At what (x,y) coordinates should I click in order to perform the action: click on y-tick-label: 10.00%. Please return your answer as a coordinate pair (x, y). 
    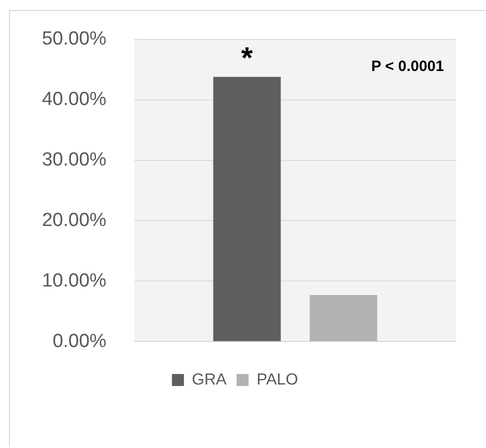
    Looking at the image, I should click on (74, 281).